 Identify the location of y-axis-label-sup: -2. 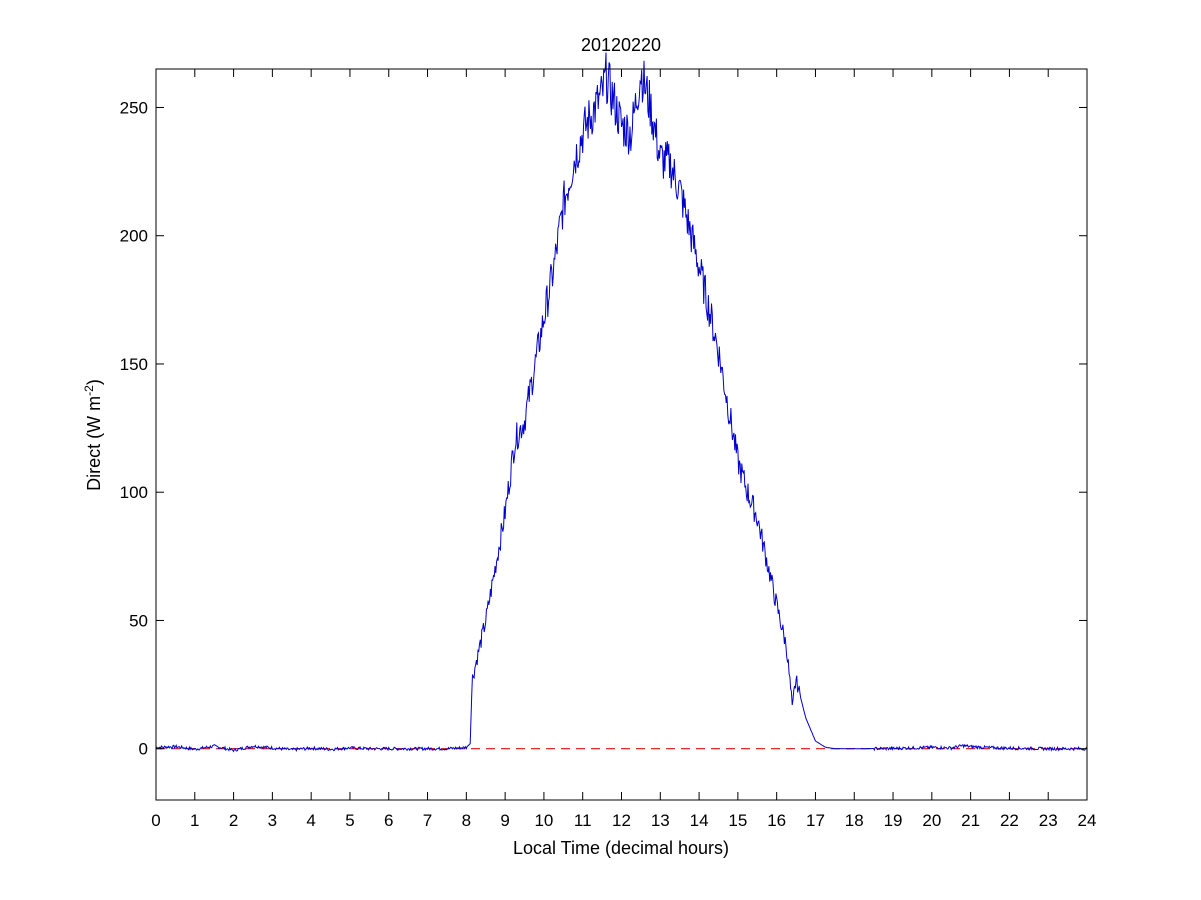
(89, 390).